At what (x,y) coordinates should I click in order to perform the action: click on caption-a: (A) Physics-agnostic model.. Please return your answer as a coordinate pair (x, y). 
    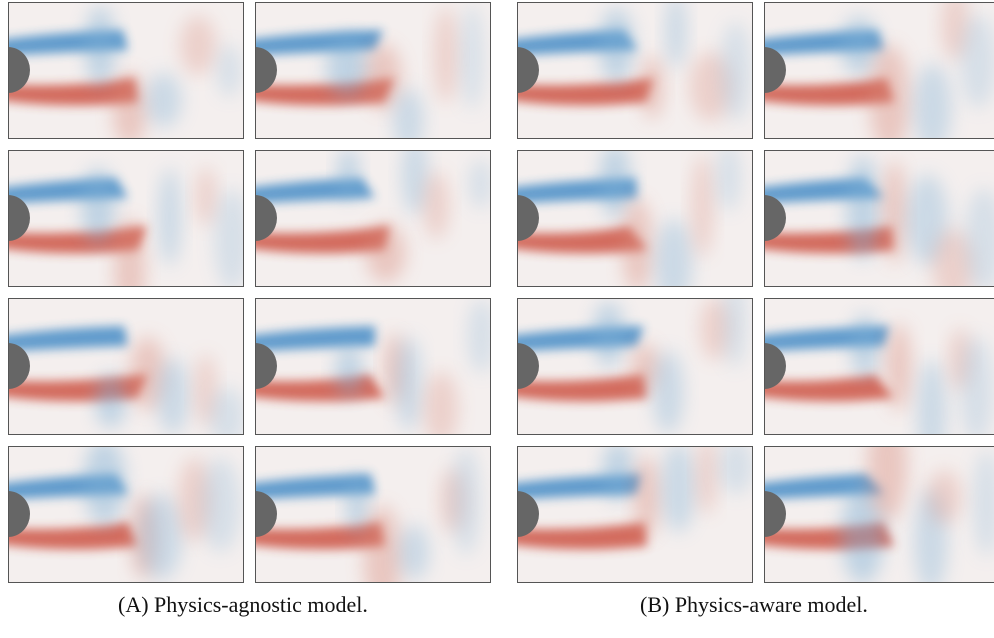
    Looking at the image, I should click on (243, 604).